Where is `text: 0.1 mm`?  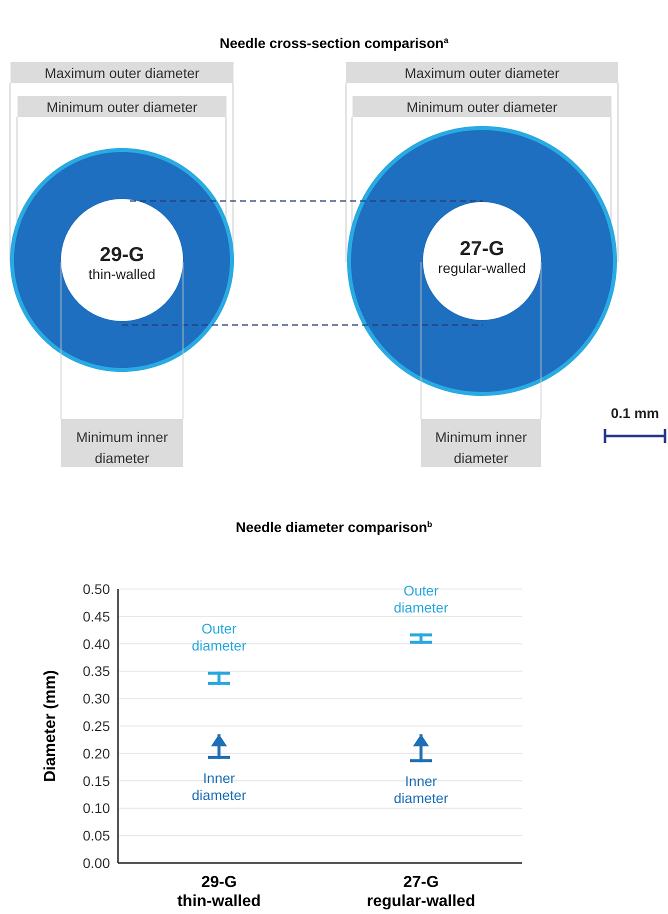
text: 0.1 mm is located at coordinates (635, 413).